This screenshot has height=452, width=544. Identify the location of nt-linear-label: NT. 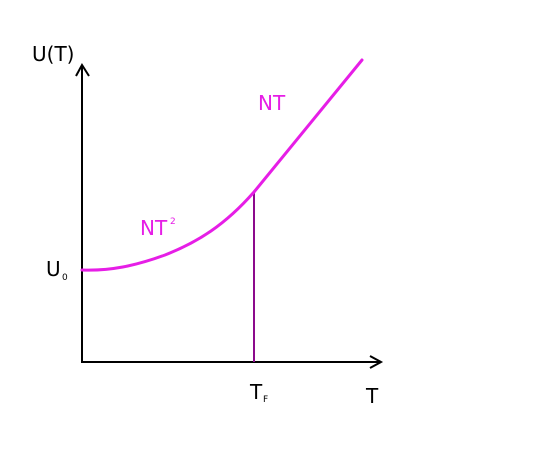
(272, 103).